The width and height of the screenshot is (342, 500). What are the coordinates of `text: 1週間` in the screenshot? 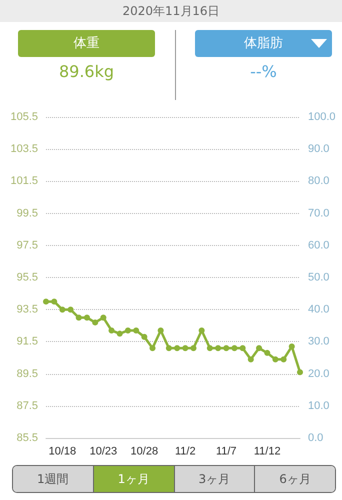 It's located at (53, 479).